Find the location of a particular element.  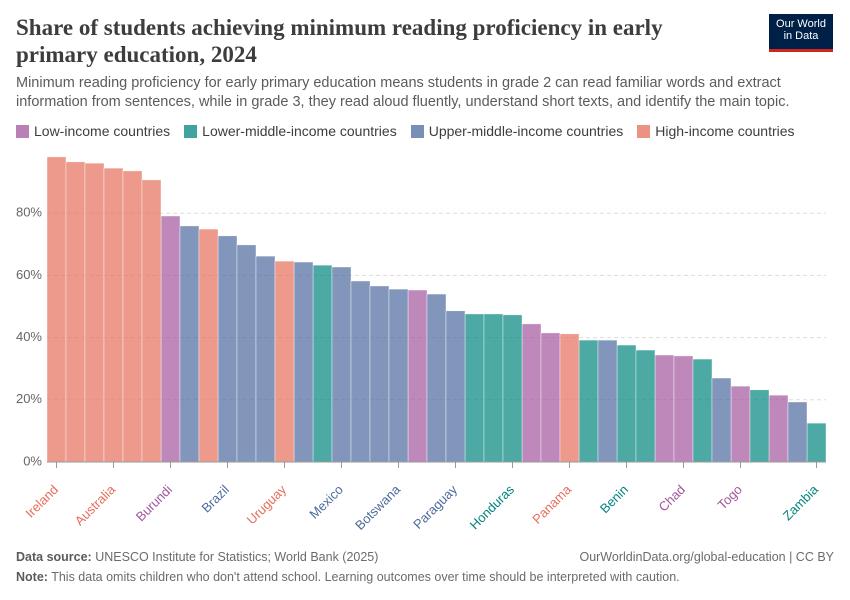

x-tick-label: Burundi is located at coordinates (154, 503).